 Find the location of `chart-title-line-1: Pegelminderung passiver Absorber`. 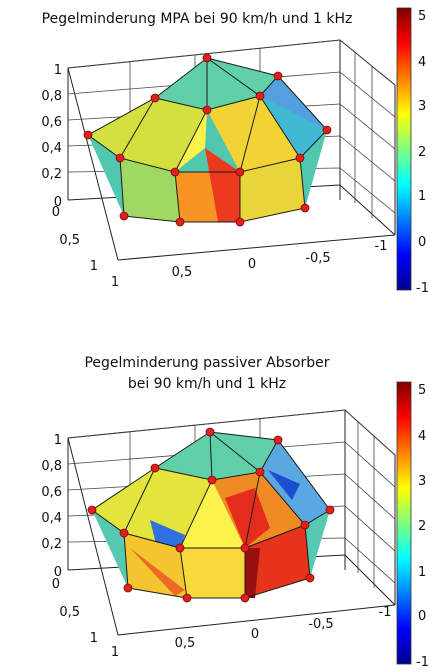

chart-title-line-1: Pegelminderung passiver Absorber is located at coordinates (206, 363).